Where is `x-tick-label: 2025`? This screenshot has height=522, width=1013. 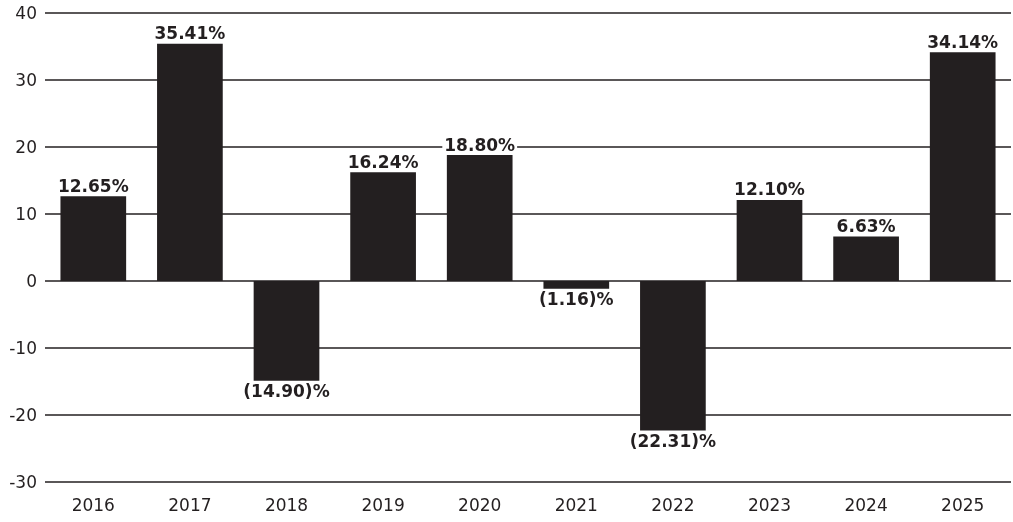 x-tick-label: 2025 is located at coordinates (963, 504).